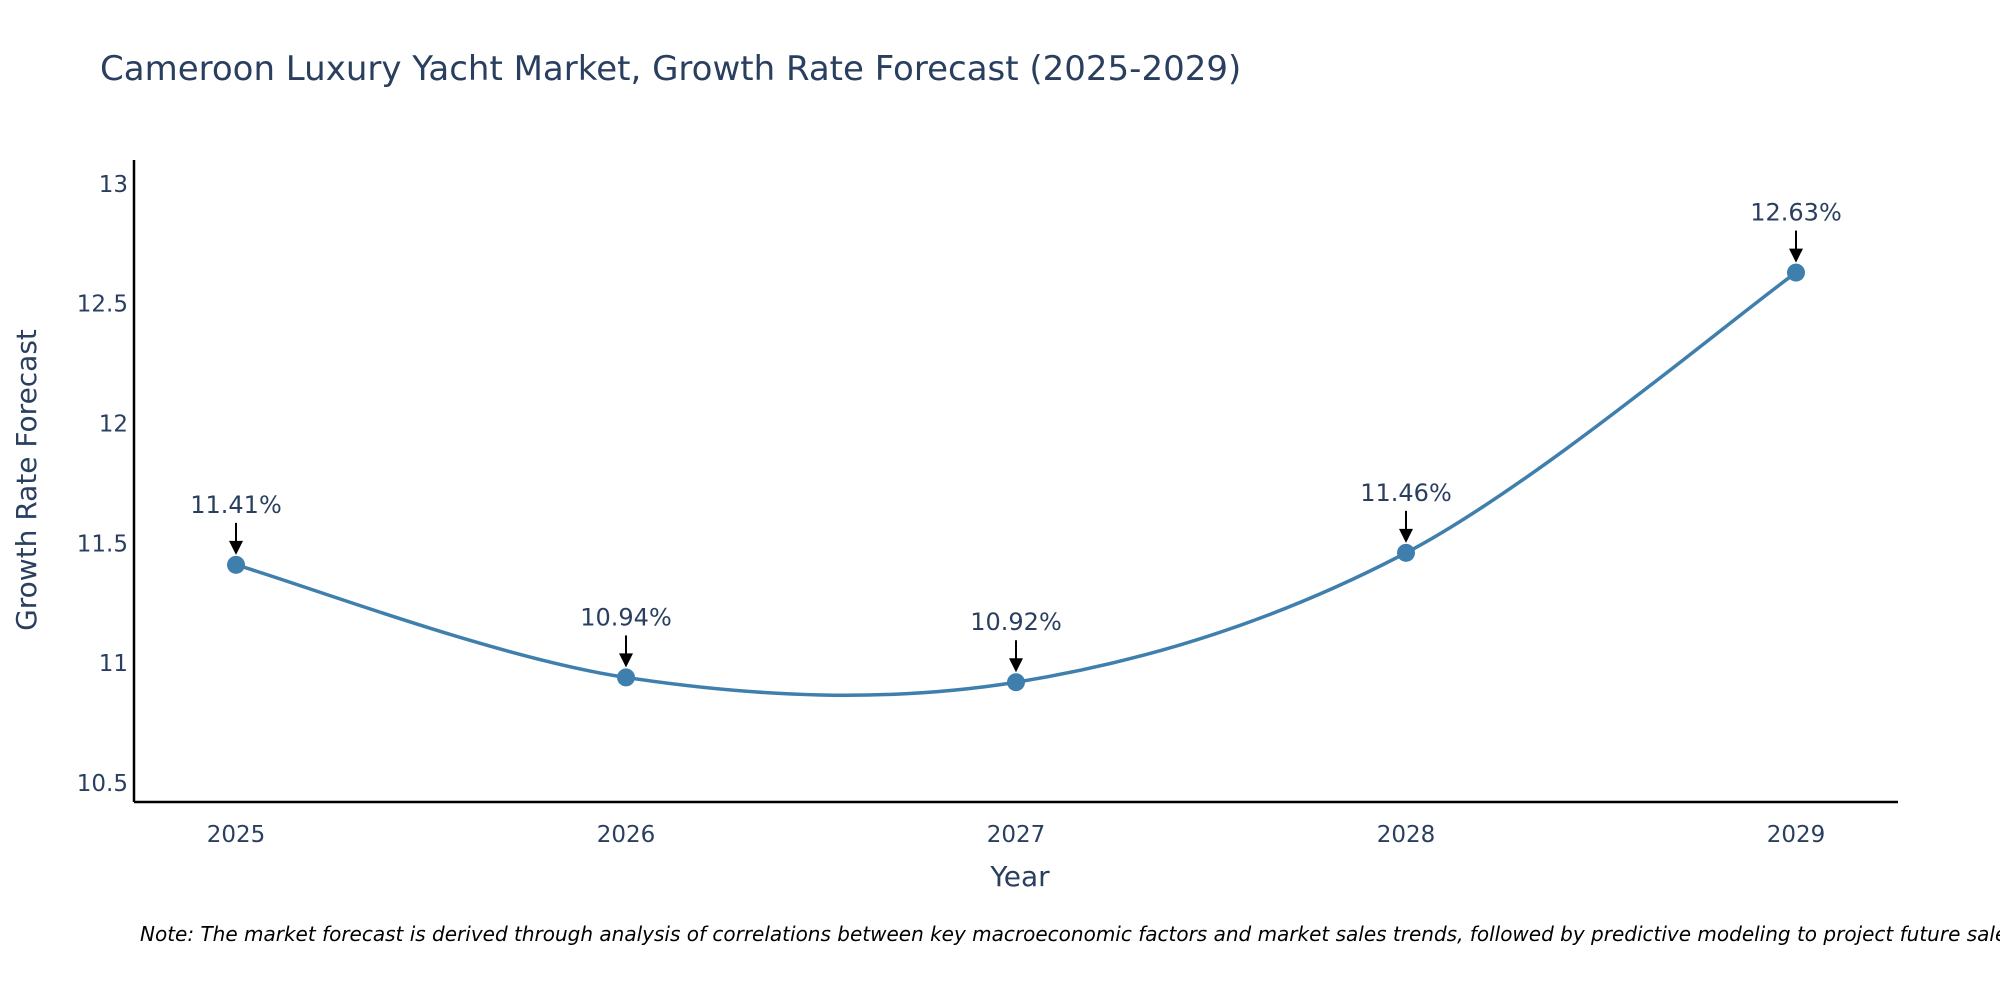  I want to click on y-axis-title: Growth Rate Forecast, so click(26, 480).